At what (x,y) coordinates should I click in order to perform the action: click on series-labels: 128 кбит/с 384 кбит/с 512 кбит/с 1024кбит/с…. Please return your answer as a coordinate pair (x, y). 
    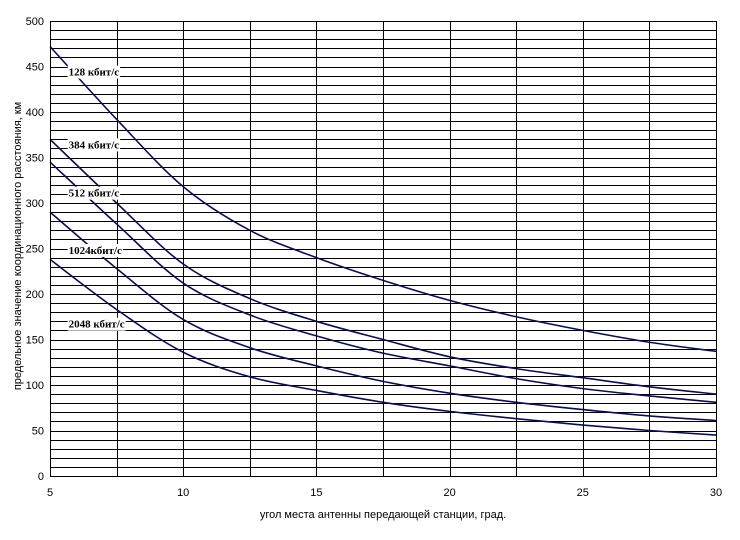
    Looking at the image, I should click on (96, 198).